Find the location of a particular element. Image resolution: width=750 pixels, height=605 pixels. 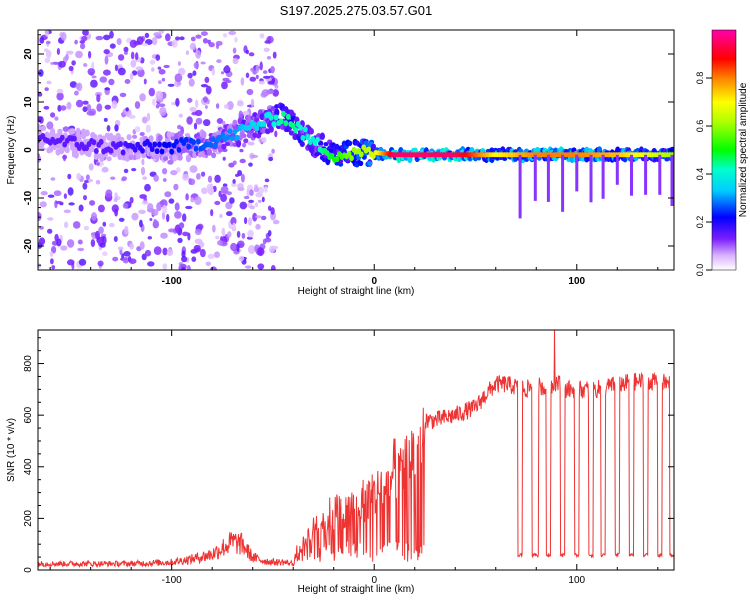

spectrogram-xlabel: Height of straight line (km) is located at coordinates (356, 291).